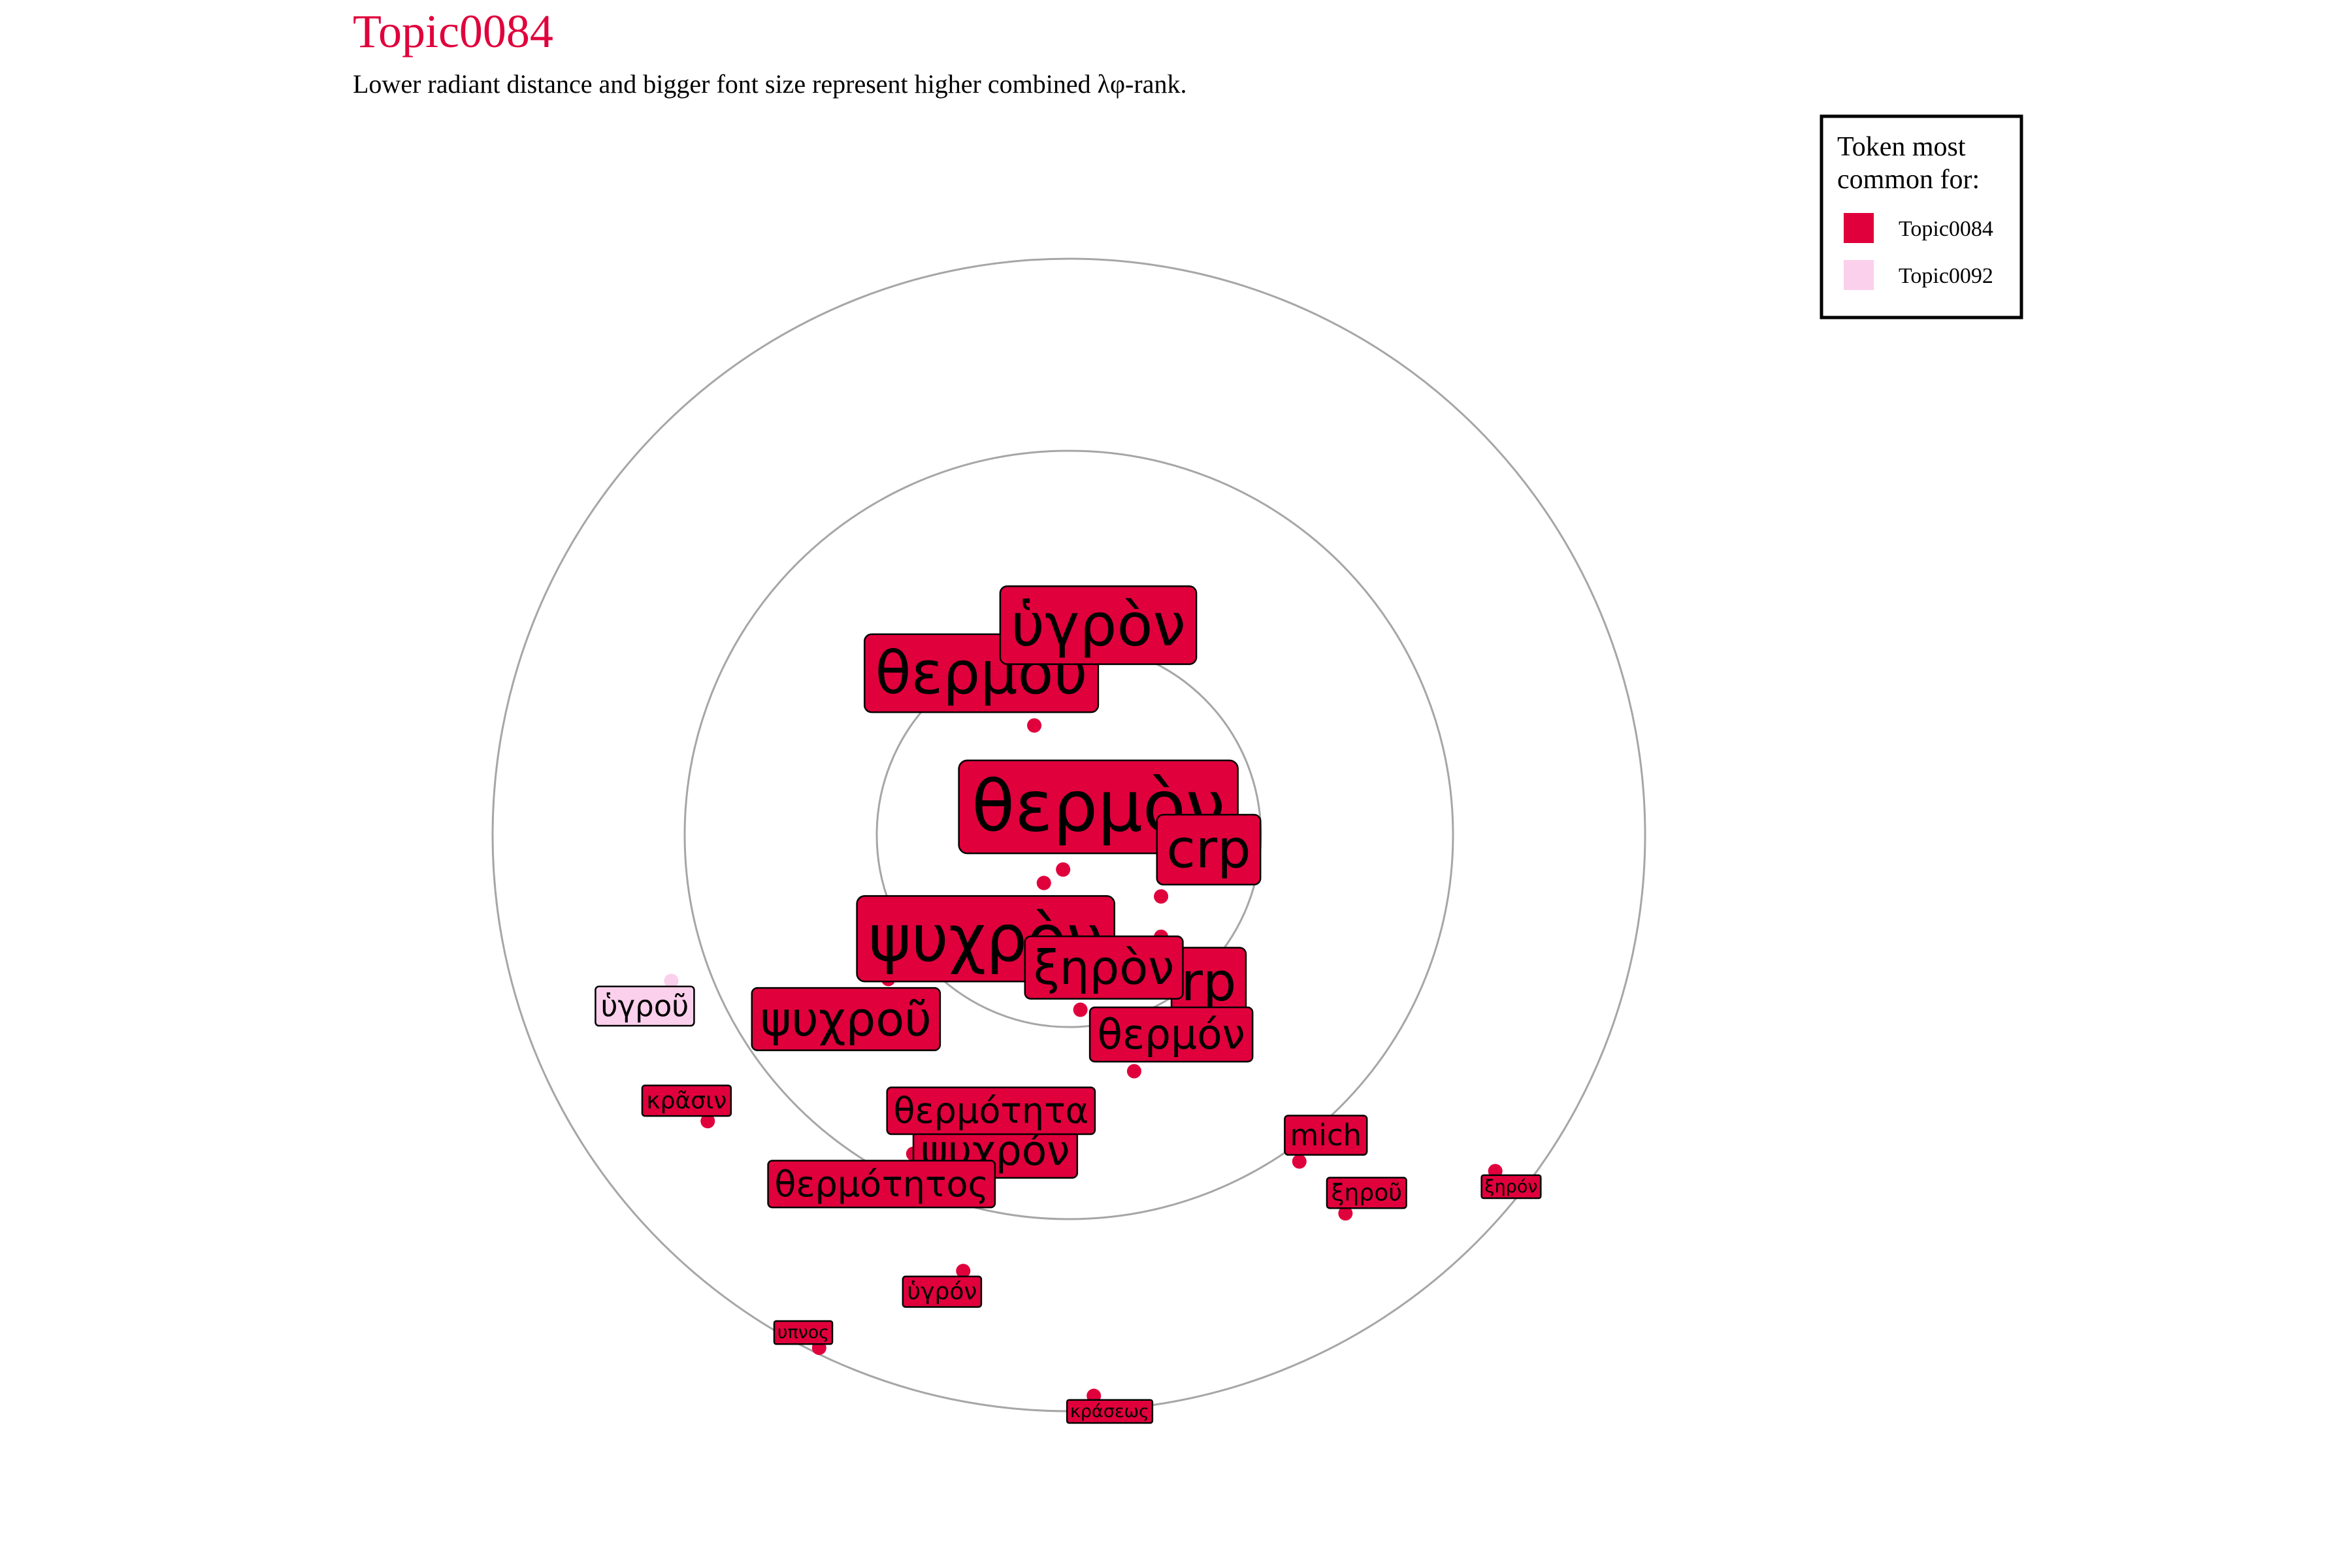  I want to click on token-label: ξηροῦ, so click(1366, 1193).